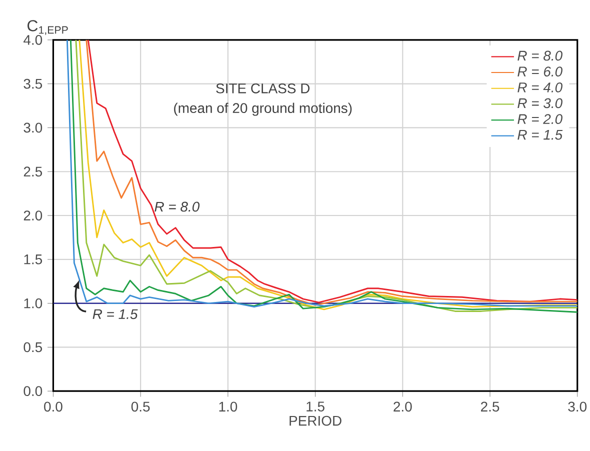  What do you see at coordinates (33, 347) in the screenshot?
I see `y-tick-label: 0.5` at bounding box center [33, 347].